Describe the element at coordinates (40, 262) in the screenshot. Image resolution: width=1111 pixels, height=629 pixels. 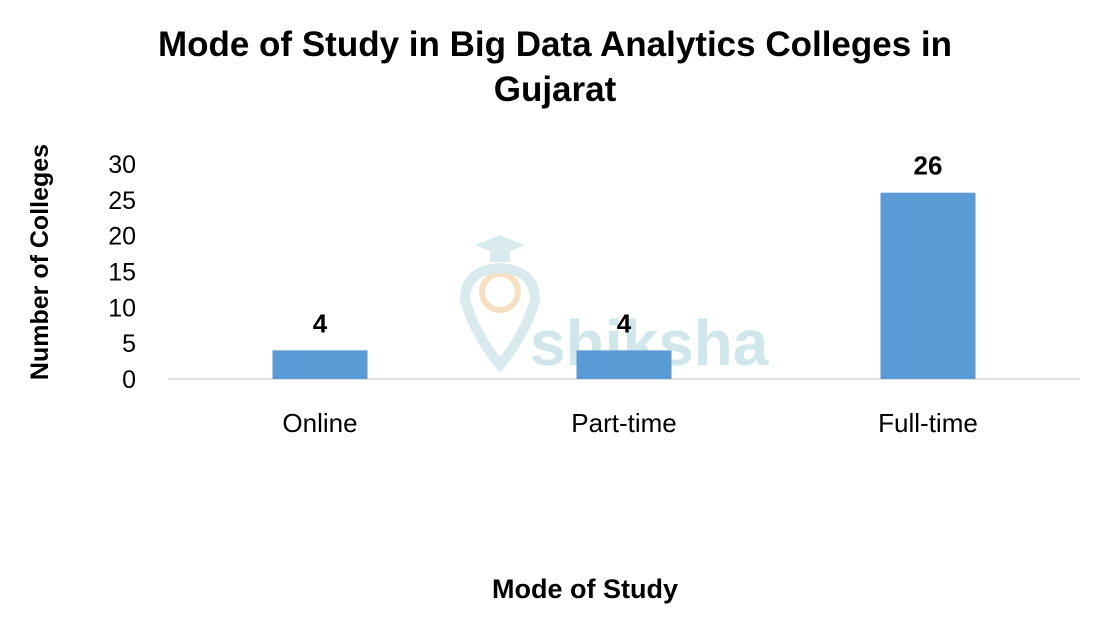
I see `y-axis-label: Number of Colleges` at that location.